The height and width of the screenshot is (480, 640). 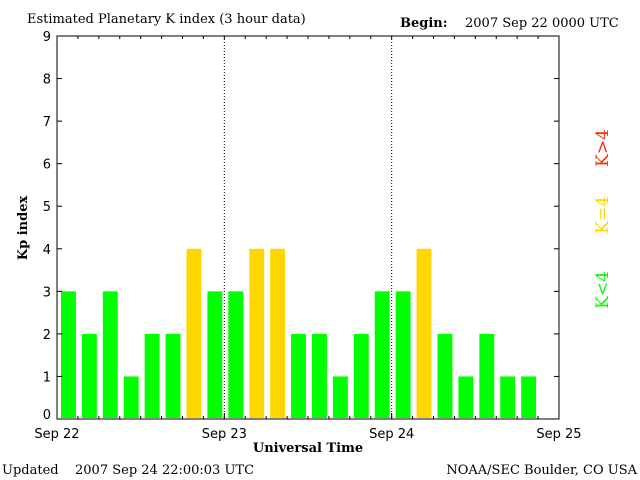 I want to click on y-tick-label: 4, so click(x=47, y=250).